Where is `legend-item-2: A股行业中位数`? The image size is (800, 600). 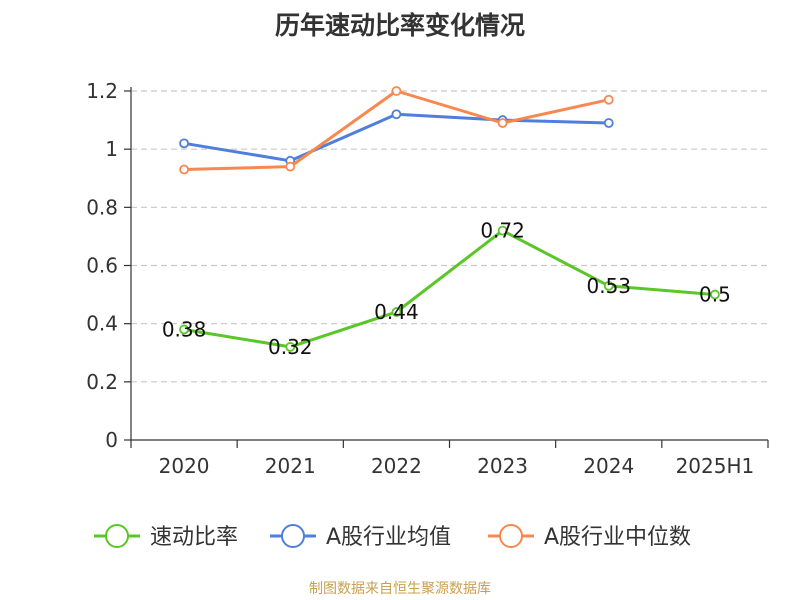 legend-item-2: A股行业中位数 is located at coordinates (589, 537).